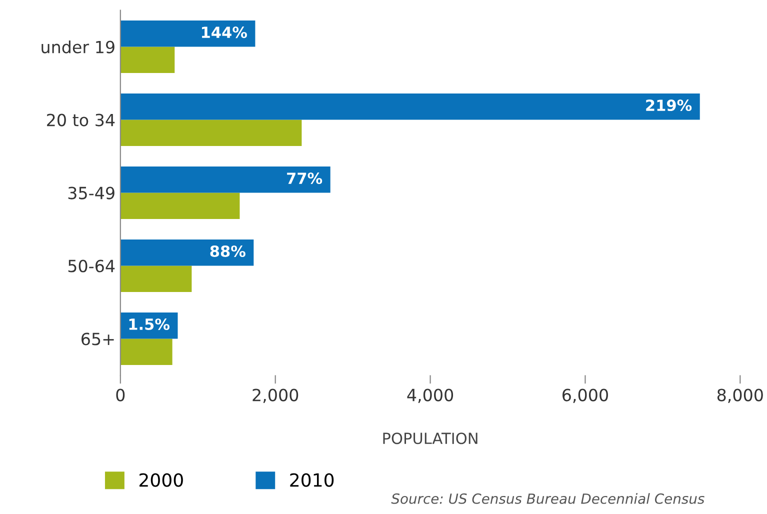 This screenshot has width=767, height=514. I want to click on legend-label: 2000, so click(161, 480).